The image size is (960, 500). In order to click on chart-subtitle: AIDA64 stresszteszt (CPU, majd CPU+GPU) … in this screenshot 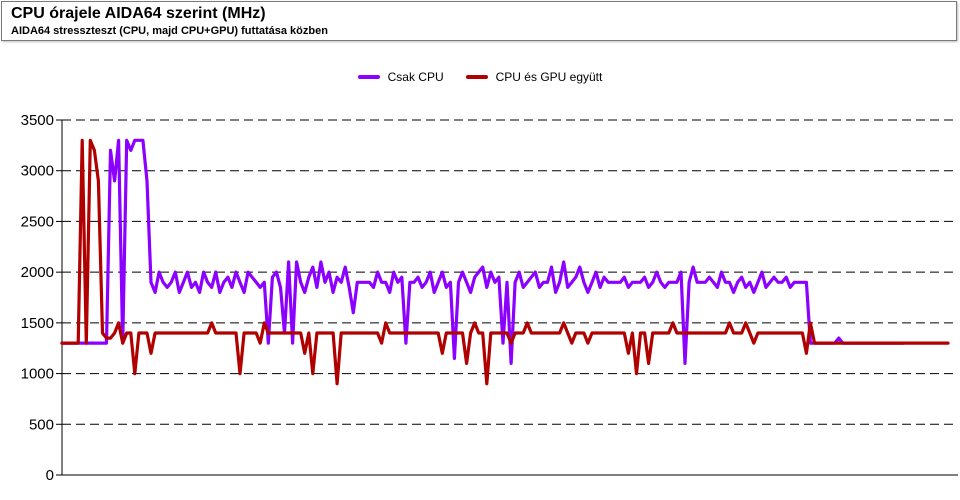, I will do `click(169, 31)`.